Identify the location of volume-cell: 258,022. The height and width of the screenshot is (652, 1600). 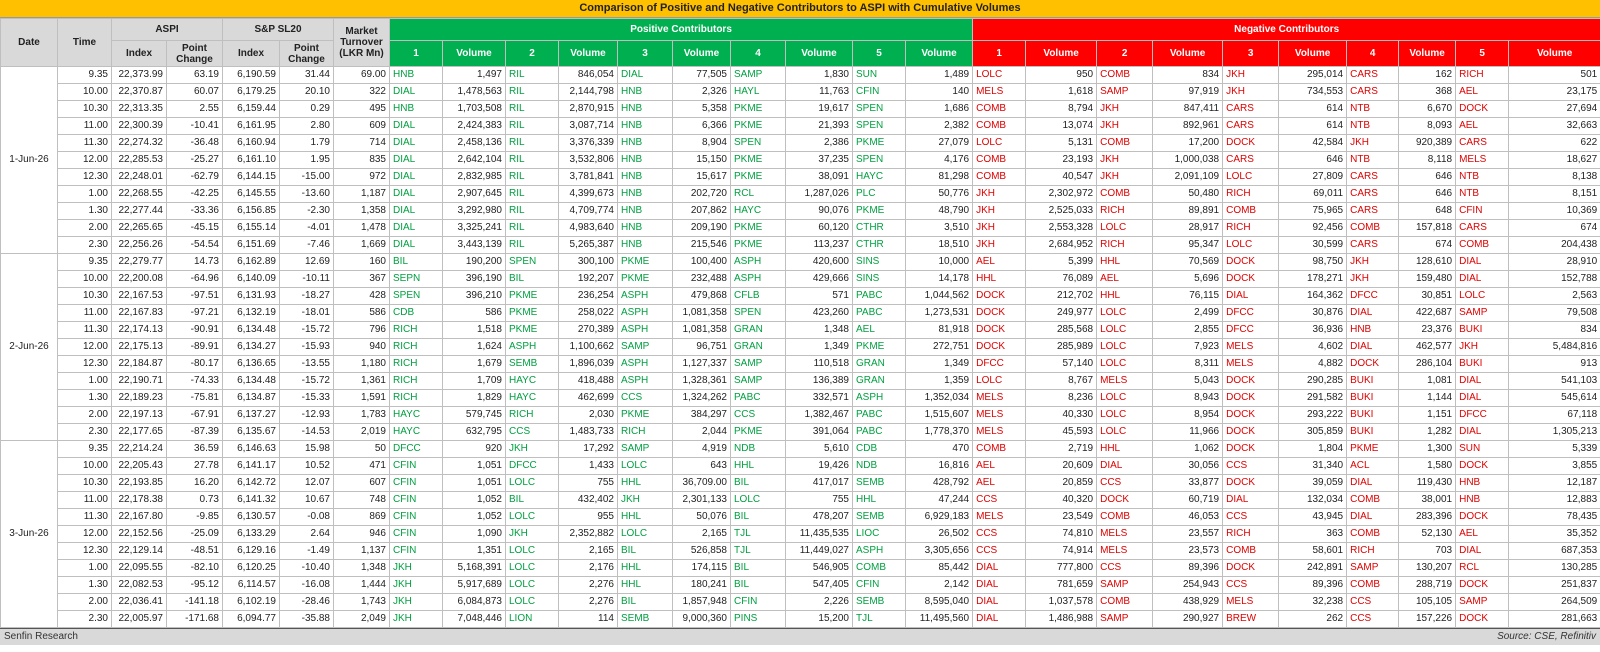
(588, 313).